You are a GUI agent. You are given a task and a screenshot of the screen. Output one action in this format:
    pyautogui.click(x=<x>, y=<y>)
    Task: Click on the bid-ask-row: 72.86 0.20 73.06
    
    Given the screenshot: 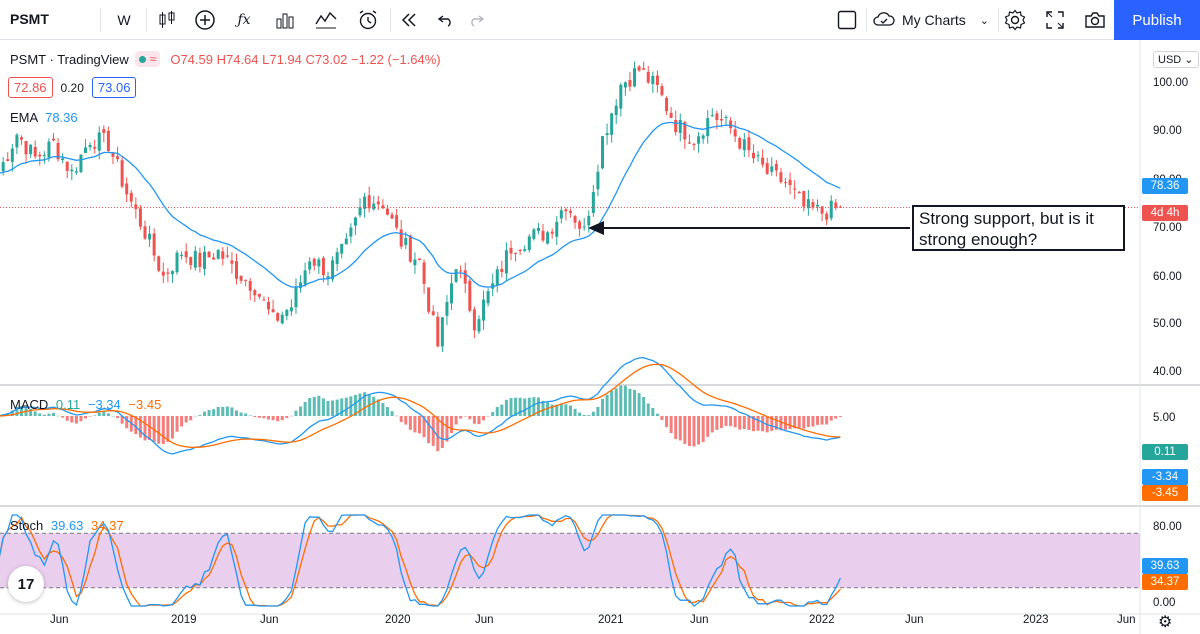 What is the action you would take?
    pyautogui.click(x=72, y=87)
    